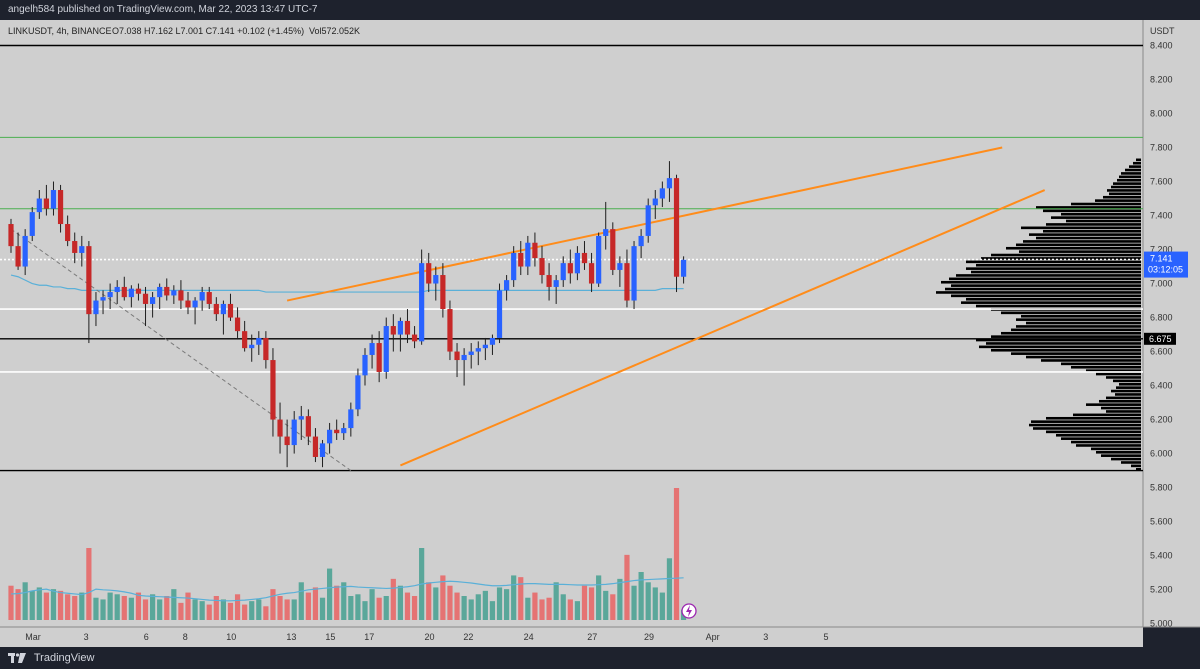  Describe the element at coordinates (689, 611) in the screenshot. I see `alert-icon` at that location.